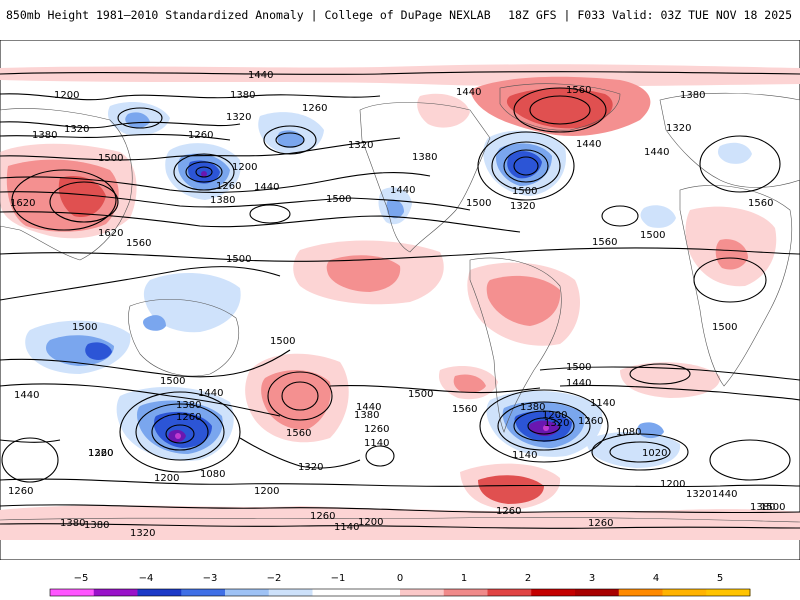  I want to click on contour-label: 1020, so click(654, 453).